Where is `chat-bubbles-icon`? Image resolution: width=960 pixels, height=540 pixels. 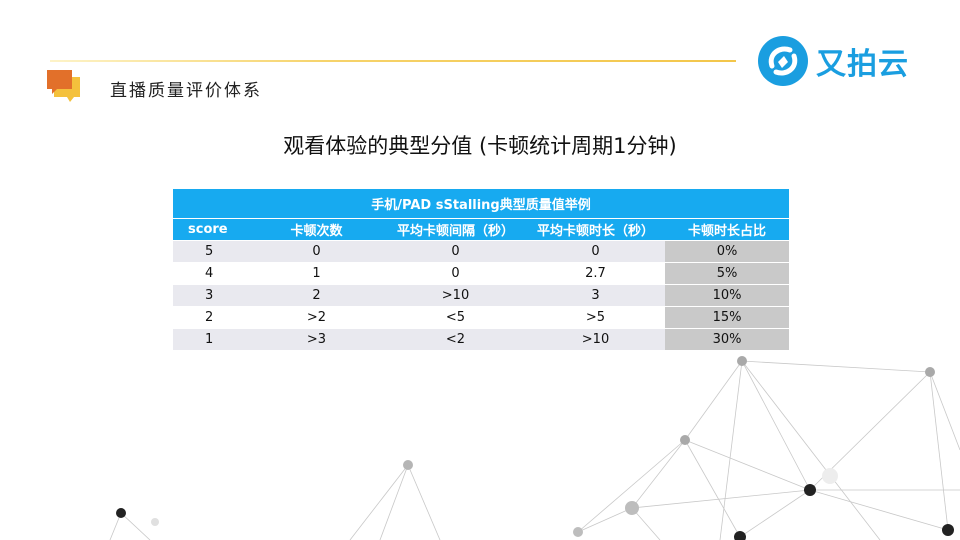
chat-bubbles-icon is located at coordinates (64, 86).